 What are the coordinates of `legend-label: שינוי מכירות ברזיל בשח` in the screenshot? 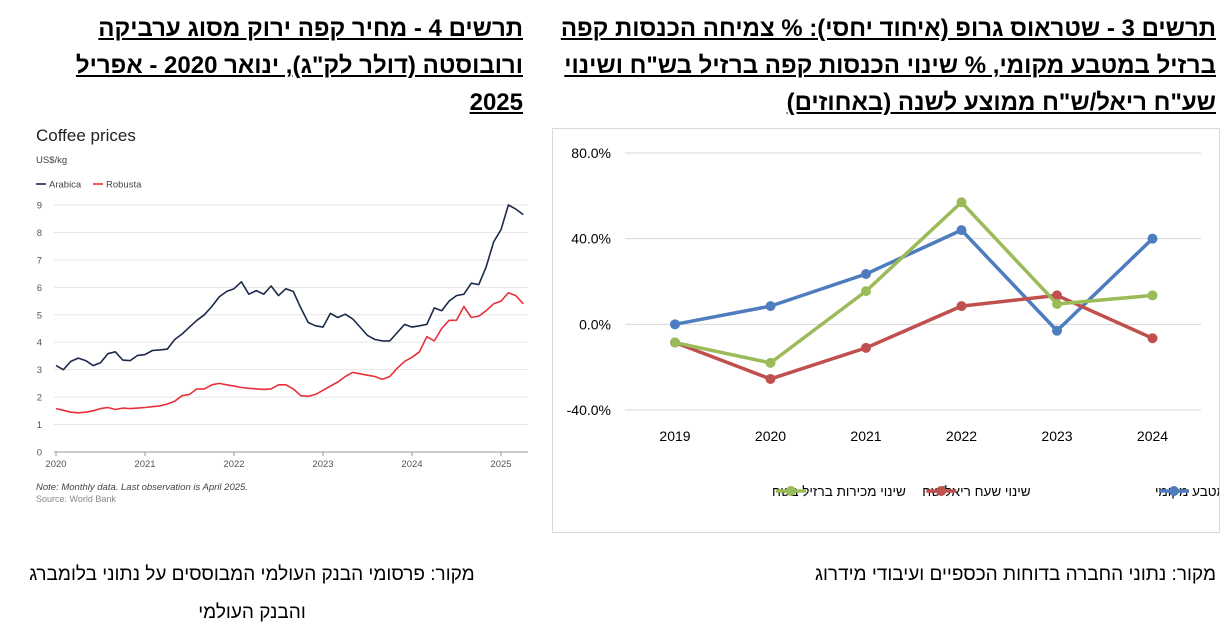 It's located at (839, 491).